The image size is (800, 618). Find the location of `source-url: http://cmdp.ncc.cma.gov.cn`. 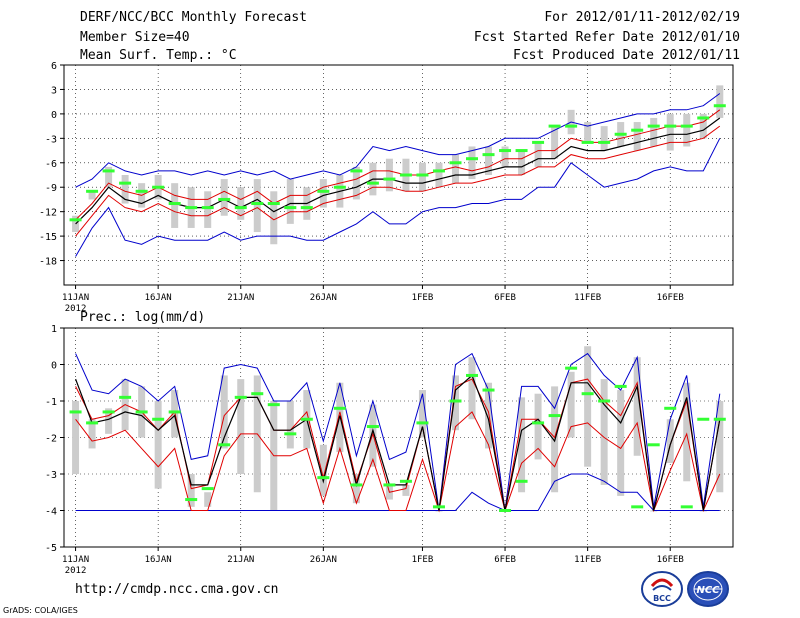

source-url: http://cmdp.ncc.cma.gov.cn is located at coordinates (177, 589).